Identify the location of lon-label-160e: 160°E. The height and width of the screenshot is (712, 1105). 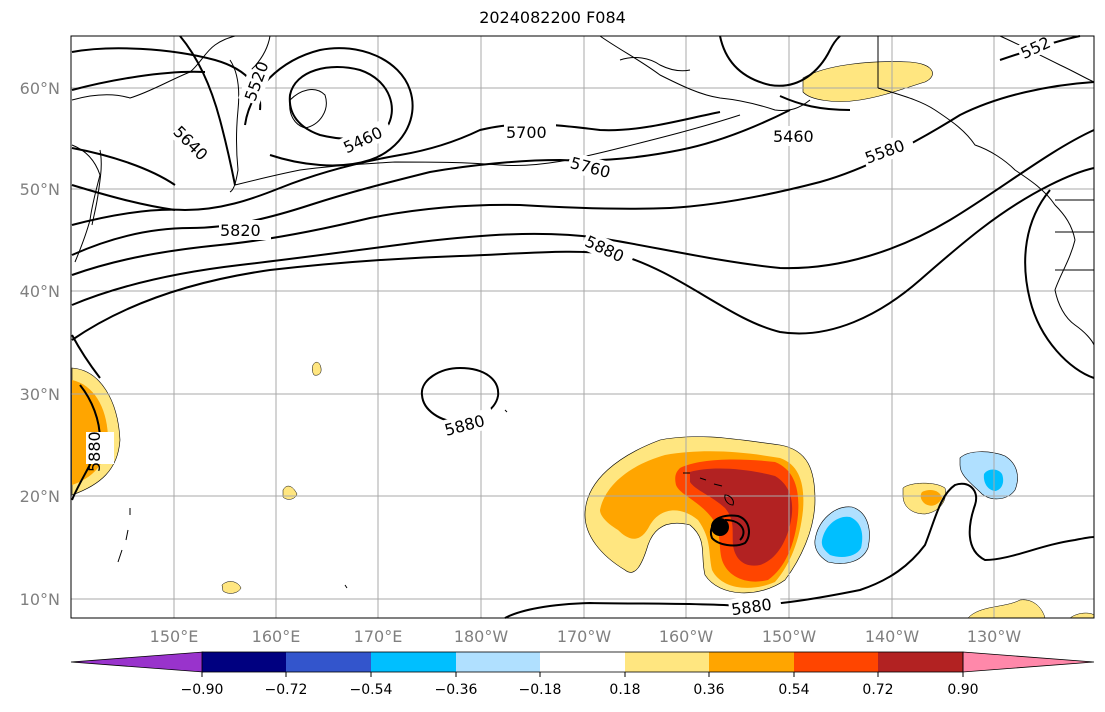
(276, 636).